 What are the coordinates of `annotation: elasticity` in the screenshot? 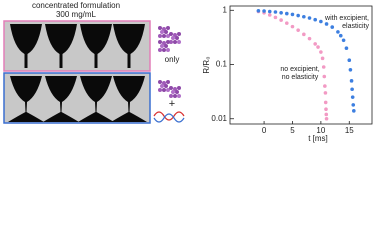 It's located at (355, 26).